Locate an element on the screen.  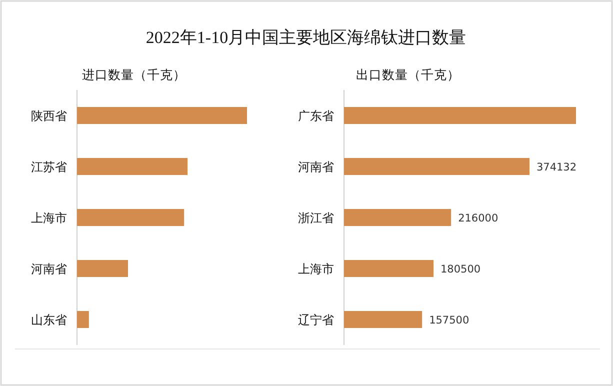
y-tick-label: 浙江省 is located at coordinates (316, 218).